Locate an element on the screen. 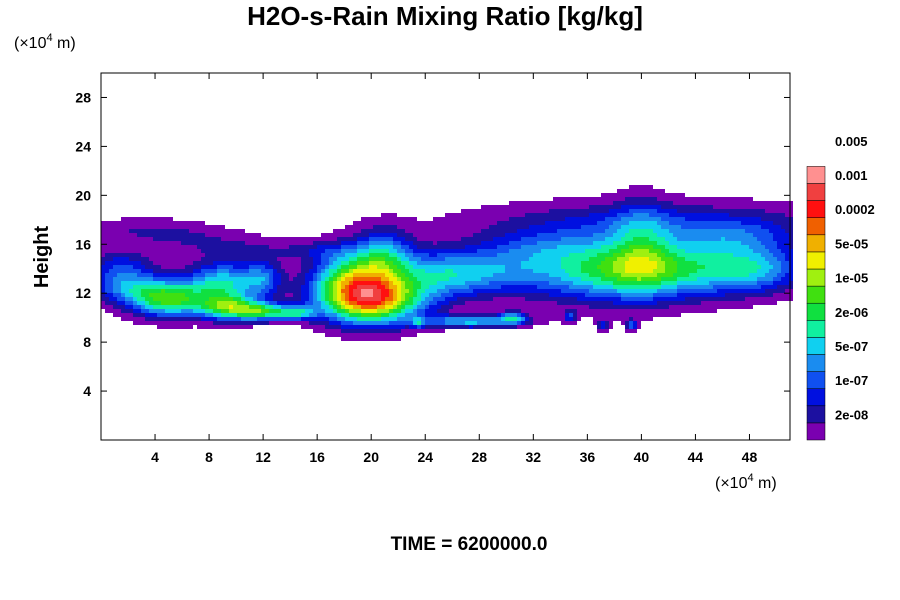 Image resolution: width=900 pixels, height=600 pixels. y-tick-label: 20 is located at coordinates (83, 195).